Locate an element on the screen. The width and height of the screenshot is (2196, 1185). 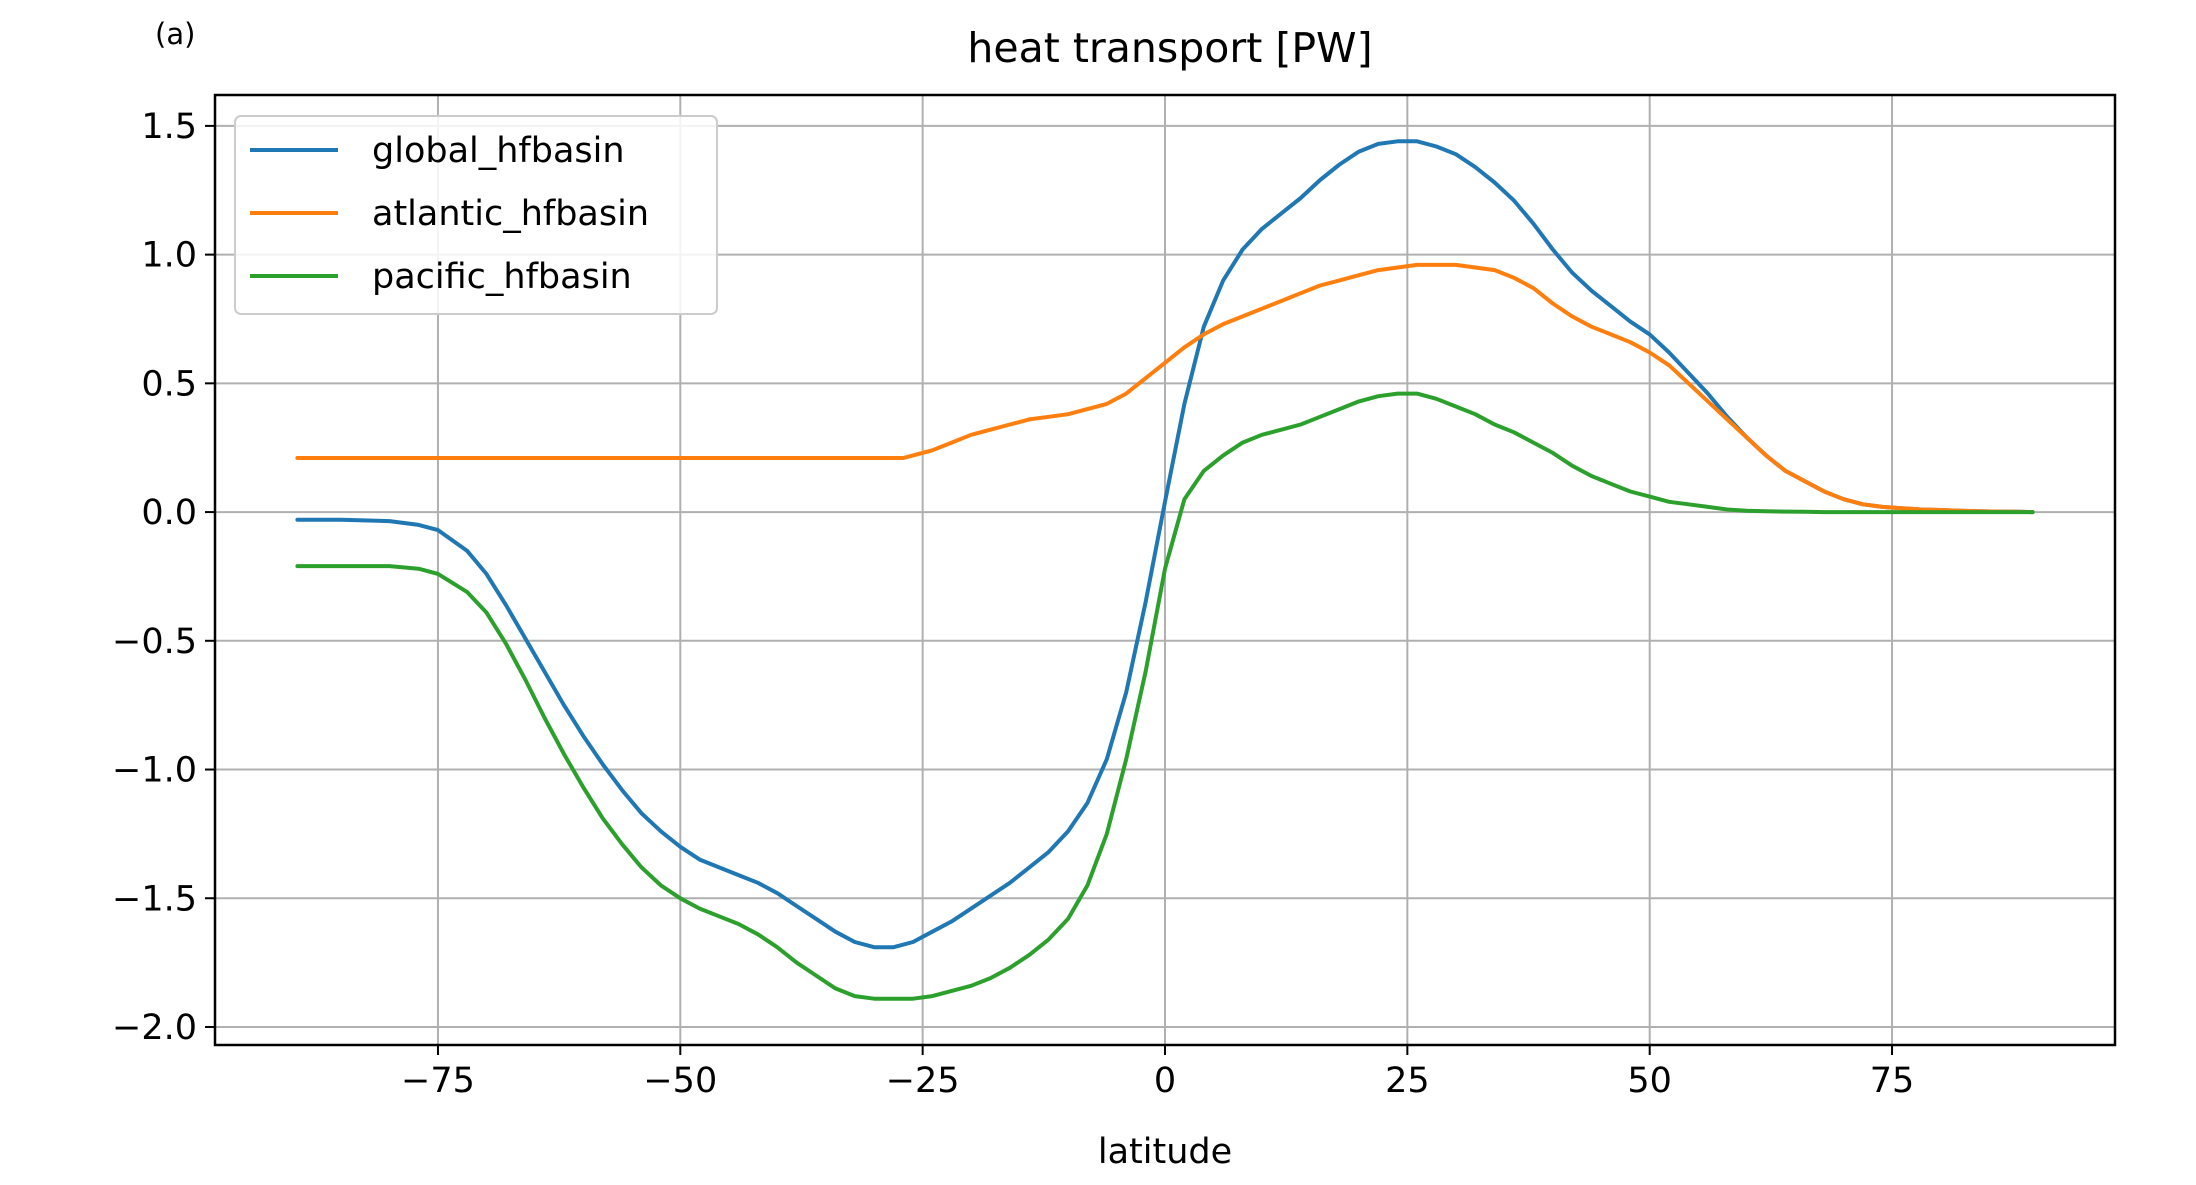
y-tick-label: −2.0 is located at coordinates (154, 1028).